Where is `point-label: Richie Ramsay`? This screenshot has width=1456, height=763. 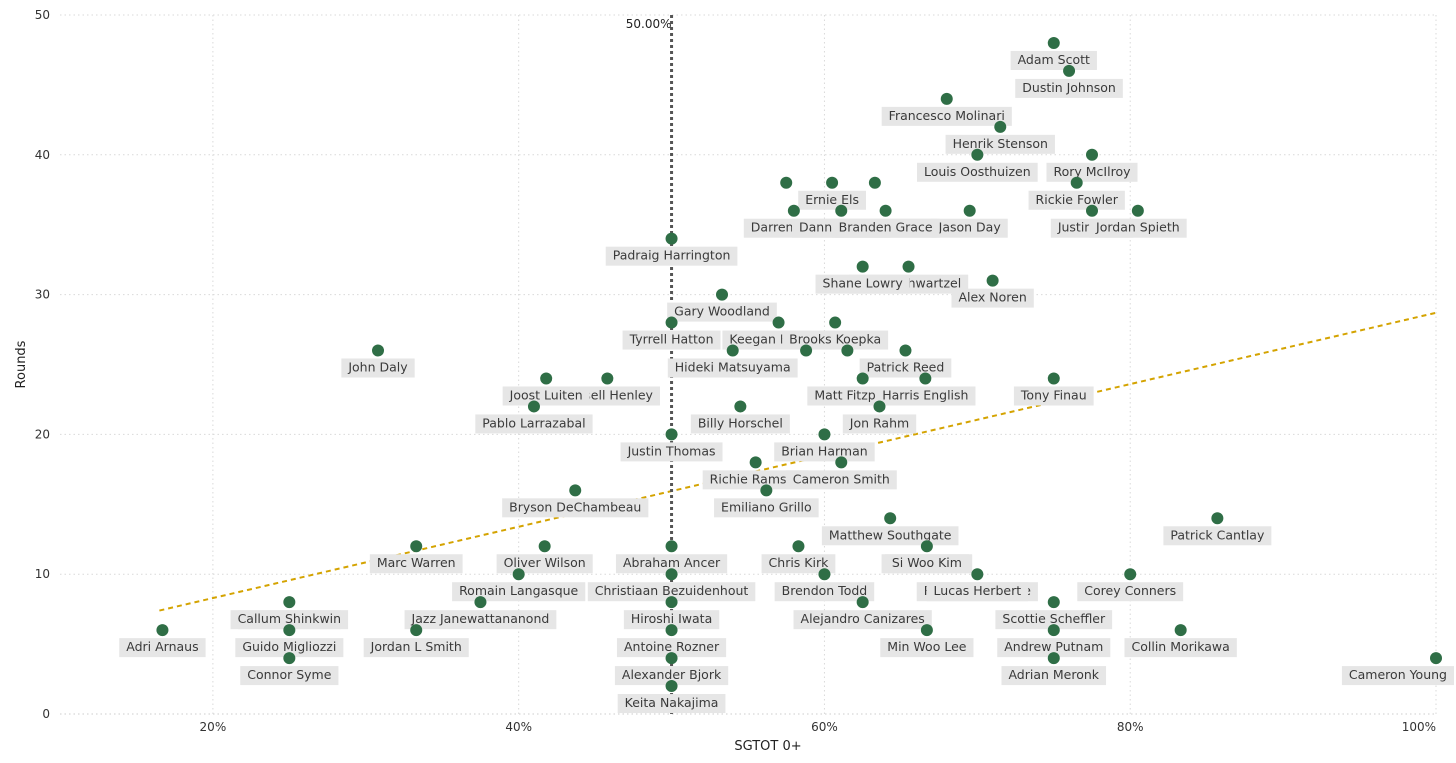 point-label: Richie Ramsay is located at coordinates (755, 480).